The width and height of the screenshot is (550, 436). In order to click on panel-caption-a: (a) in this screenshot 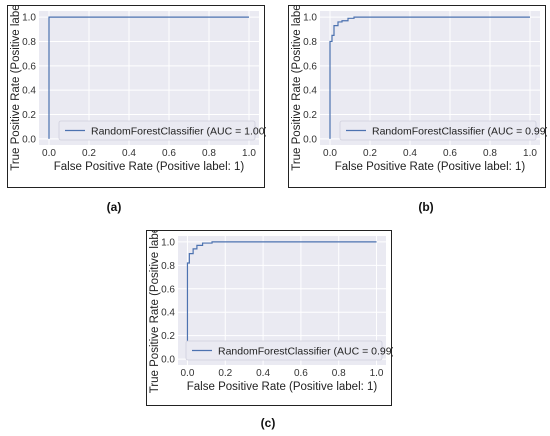, I will do `click(114, 207)`.